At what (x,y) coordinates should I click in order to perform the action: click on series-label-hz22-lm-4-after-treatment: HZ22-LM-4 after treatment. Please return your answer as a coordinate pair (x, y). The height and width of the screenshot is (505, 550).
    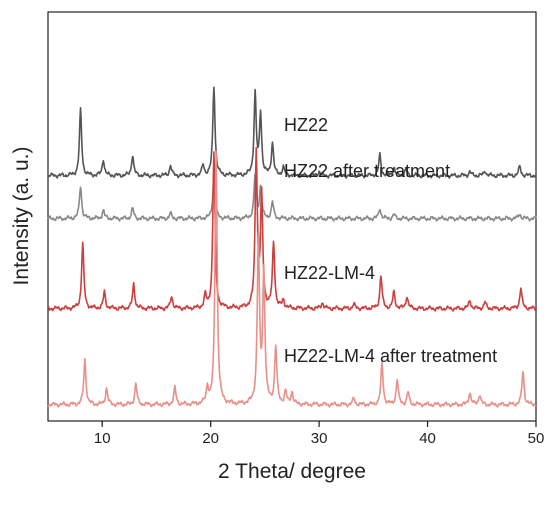
    Looking at the image, I should click on (390, 356).